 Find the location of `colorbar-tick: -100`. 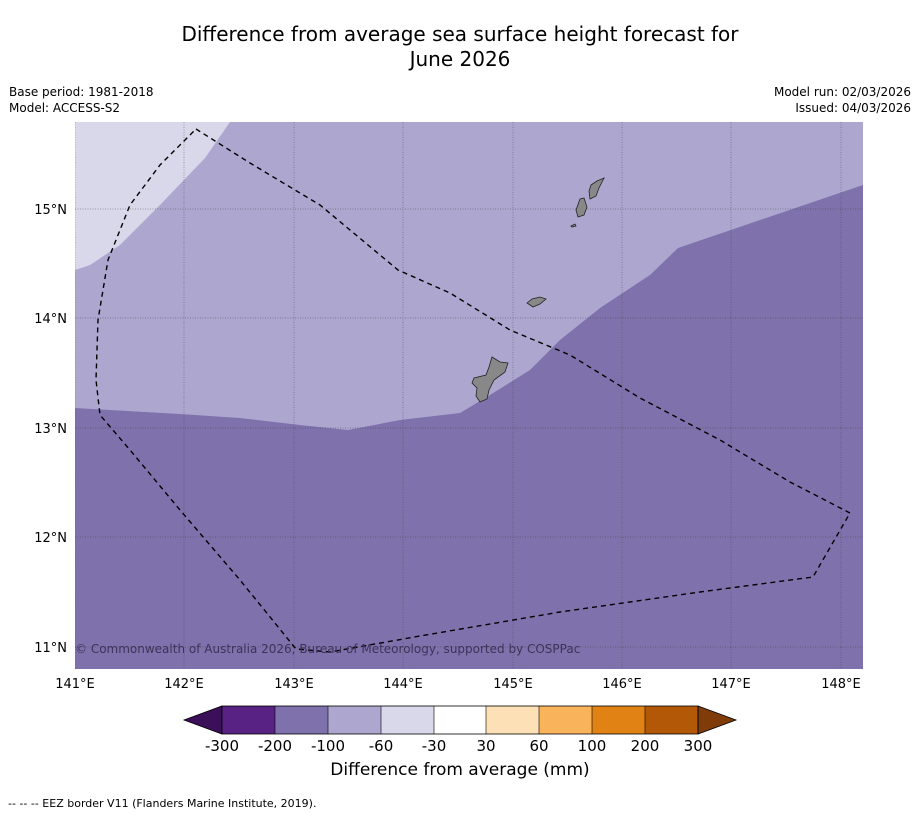

colorbar-tick: -100 is located at coordinates (328, 746).